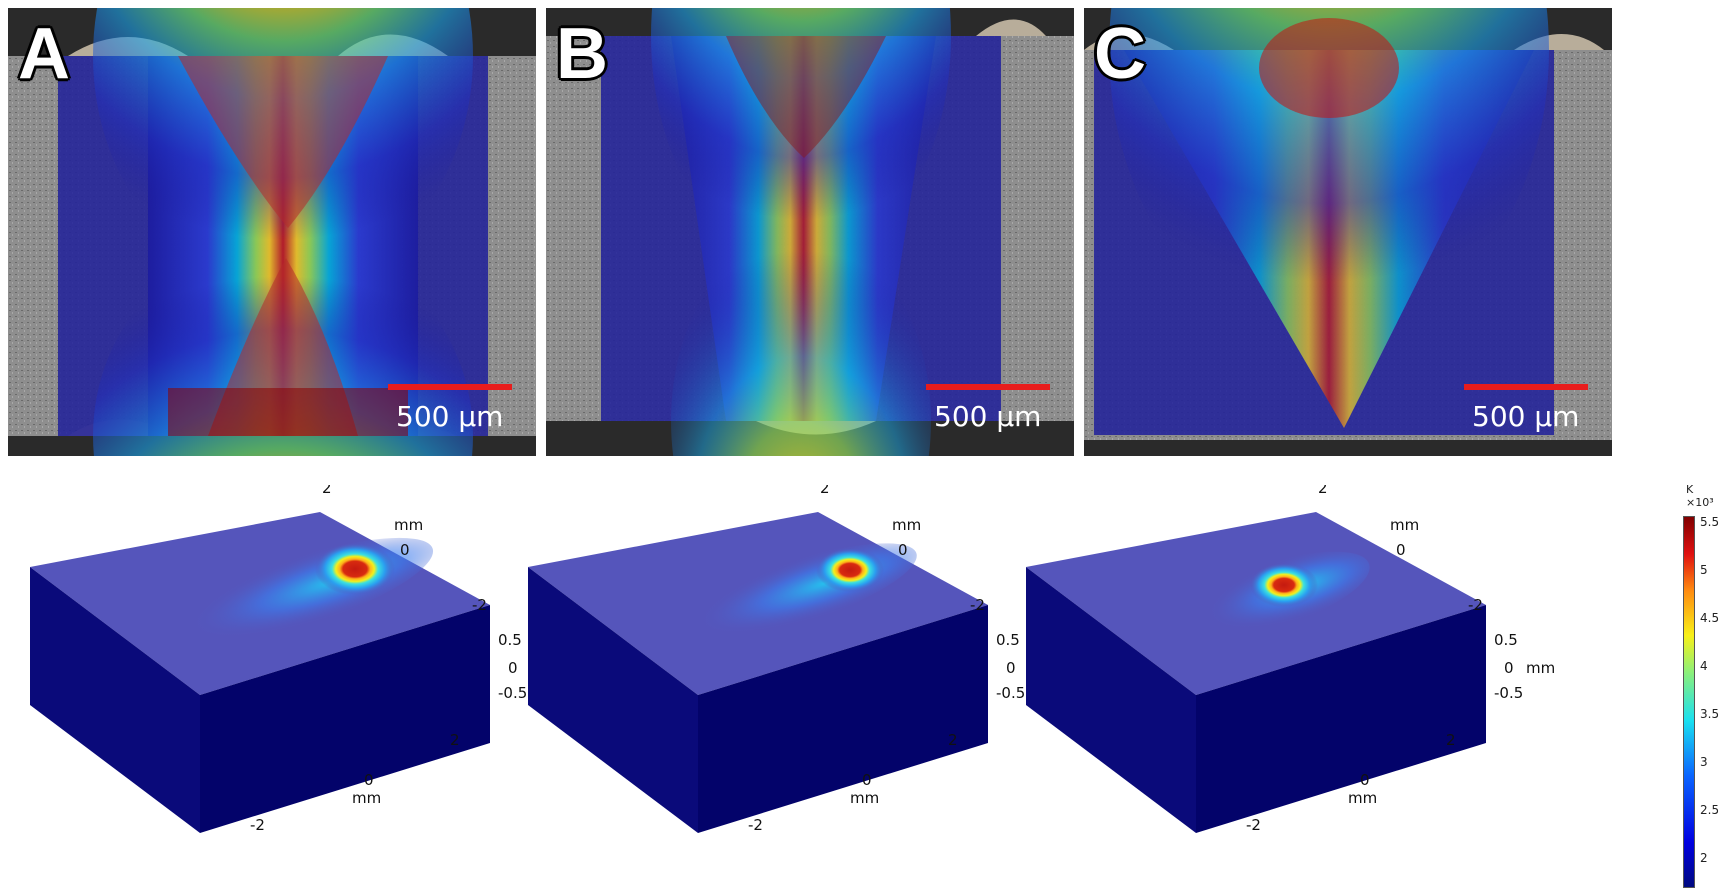 The image size is (1720, 892). Describe the element at coordinates (1710, 617) in the screenshot. I see `colorbar-tick-label: 4.5` at that location.